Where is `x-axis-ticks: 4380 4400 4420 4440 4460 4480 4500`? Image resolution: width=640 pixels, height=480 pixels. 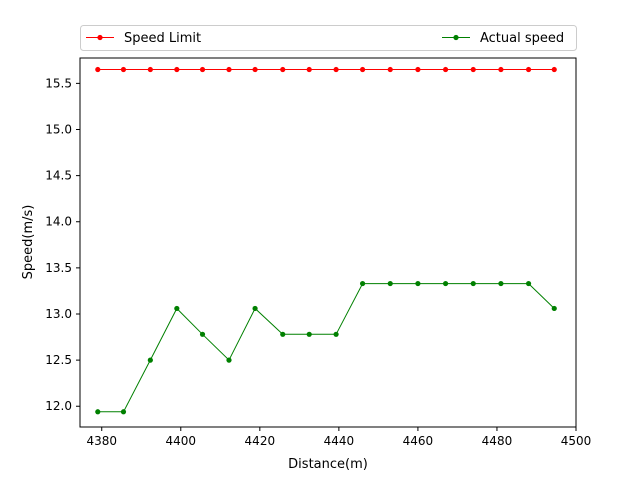
x-axis-ticks: 4380 4400 4420 4440 4460 4480 4500 is located at coordinates (338, 437).